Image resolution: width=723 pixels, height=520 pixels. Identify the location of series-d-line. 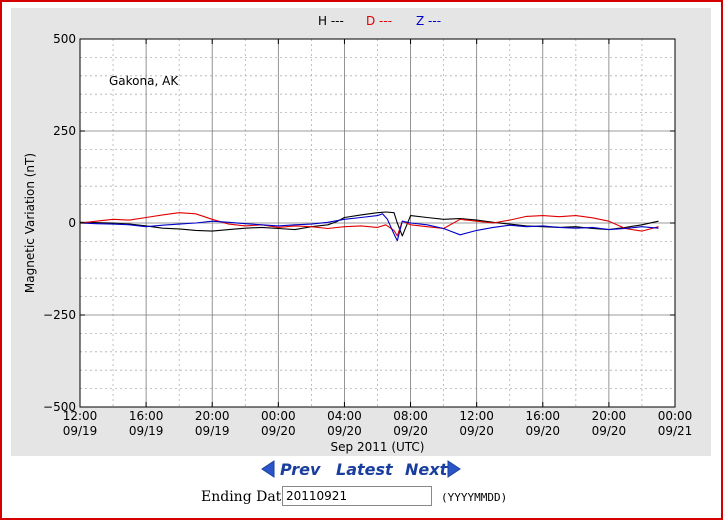
(369, 224).